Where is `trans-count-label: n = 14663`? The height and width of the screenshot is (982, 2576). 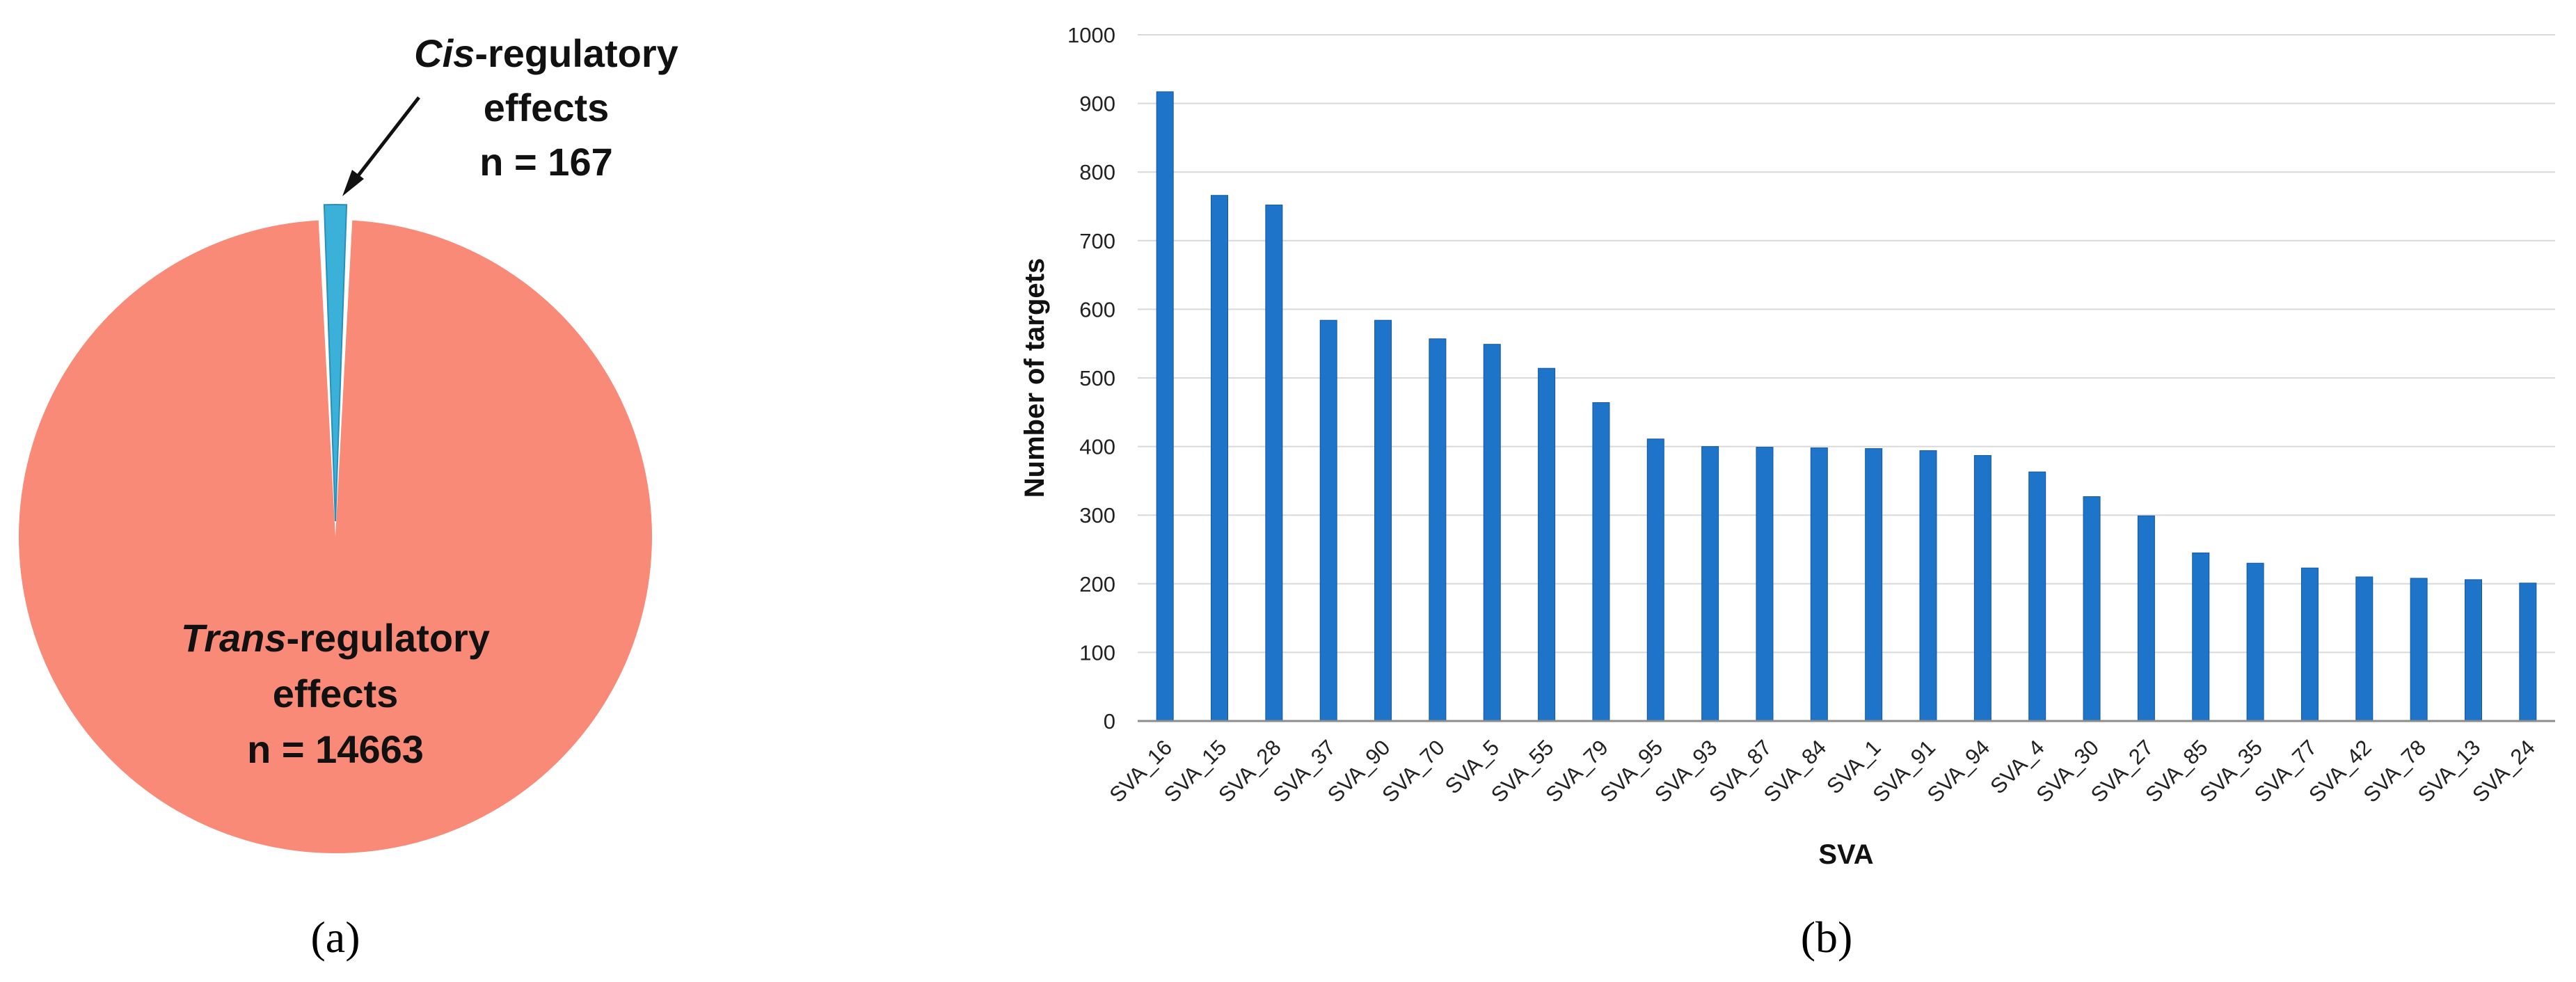 trans-count-label: n = 14663 is located at coordinates (335, 749).